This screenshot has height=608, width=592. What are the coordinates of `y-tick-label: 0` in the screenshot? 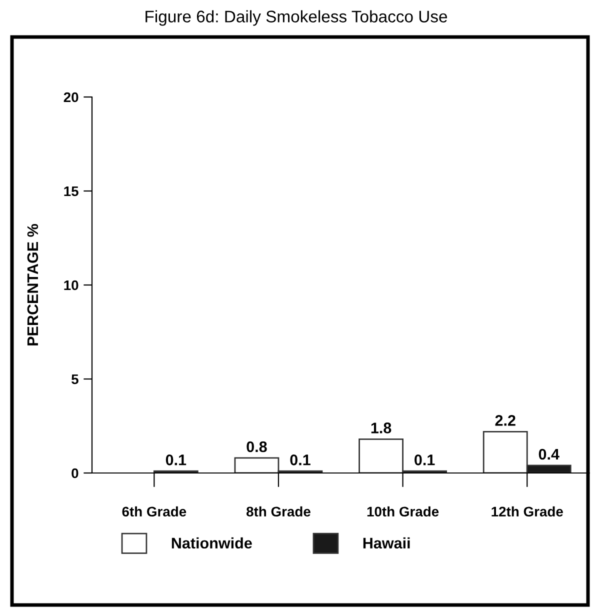 It's located at (75, 473).